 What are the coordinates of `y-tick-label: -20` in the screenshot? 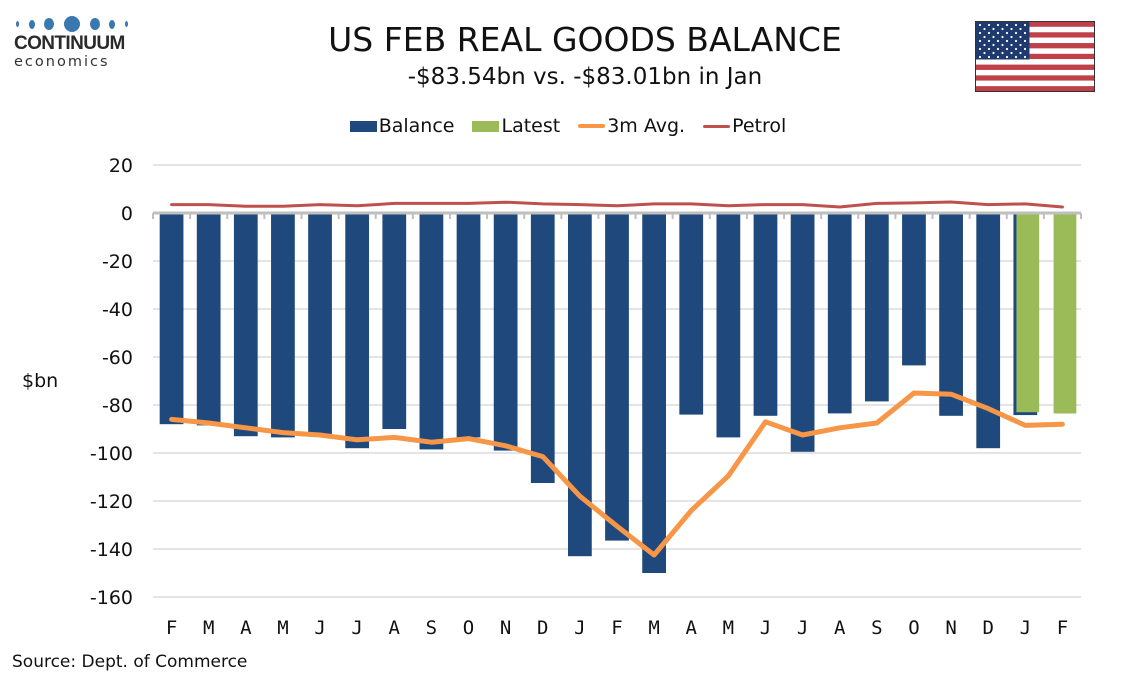 It's located at (117, 262).